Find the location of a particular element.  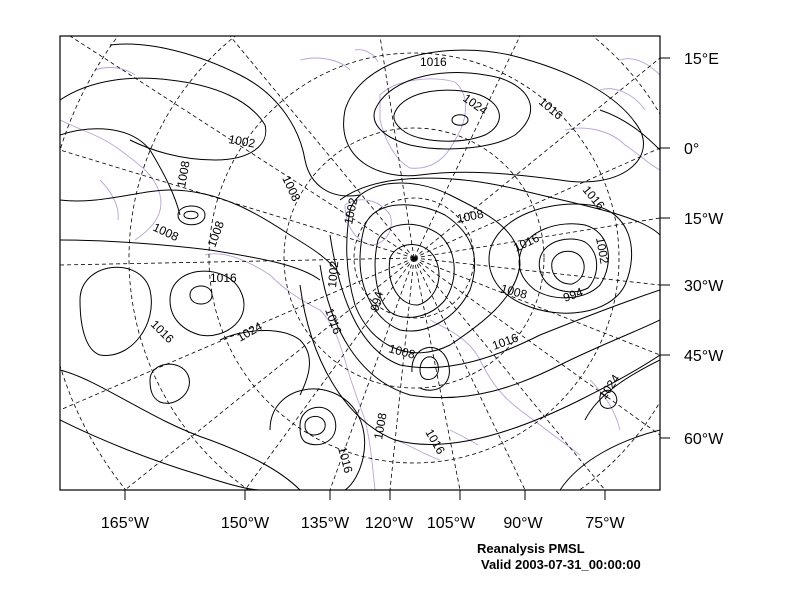

lon-label-165w: 165°W is located at coordinates (125, 523).